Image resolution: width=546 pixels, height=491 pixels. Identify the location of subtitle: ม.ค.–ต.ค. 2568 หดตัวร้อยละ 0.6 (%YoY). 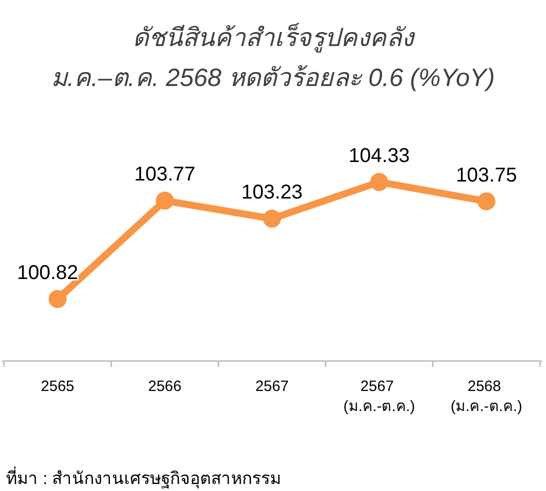
(273, 78).